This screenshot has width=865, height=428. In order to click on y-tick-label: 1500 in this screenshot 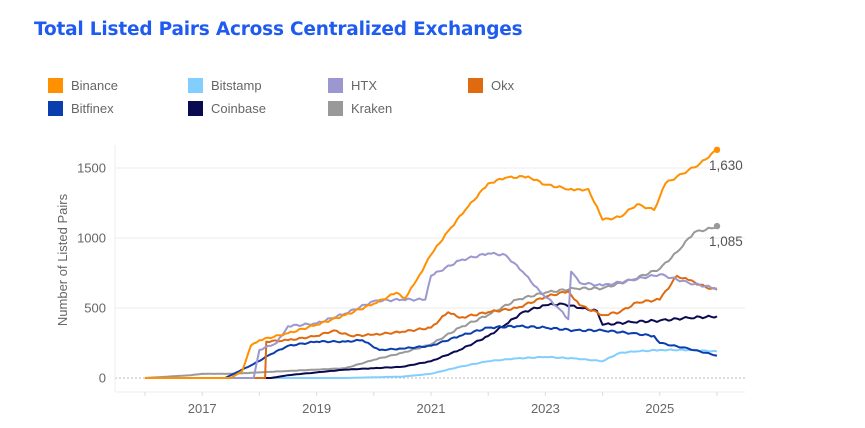, I will do `click(91, 168)`.